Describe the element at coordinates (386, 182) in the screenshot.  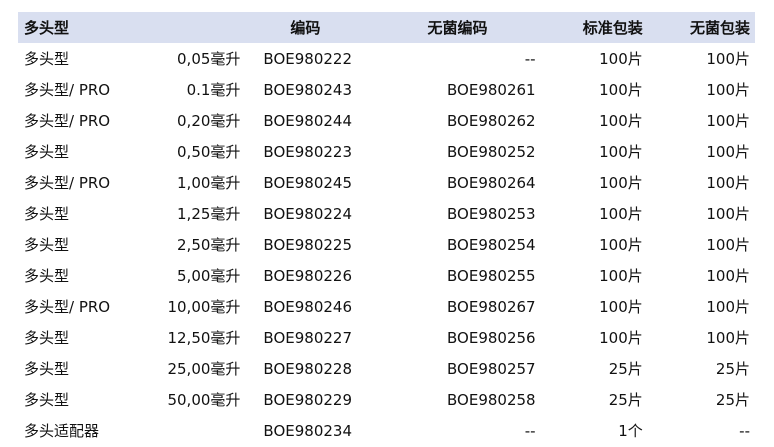
I see `table-row: 多头型/ PRO 1,00毫升 BOE980245 BOE980264 100片 100片` at that location.